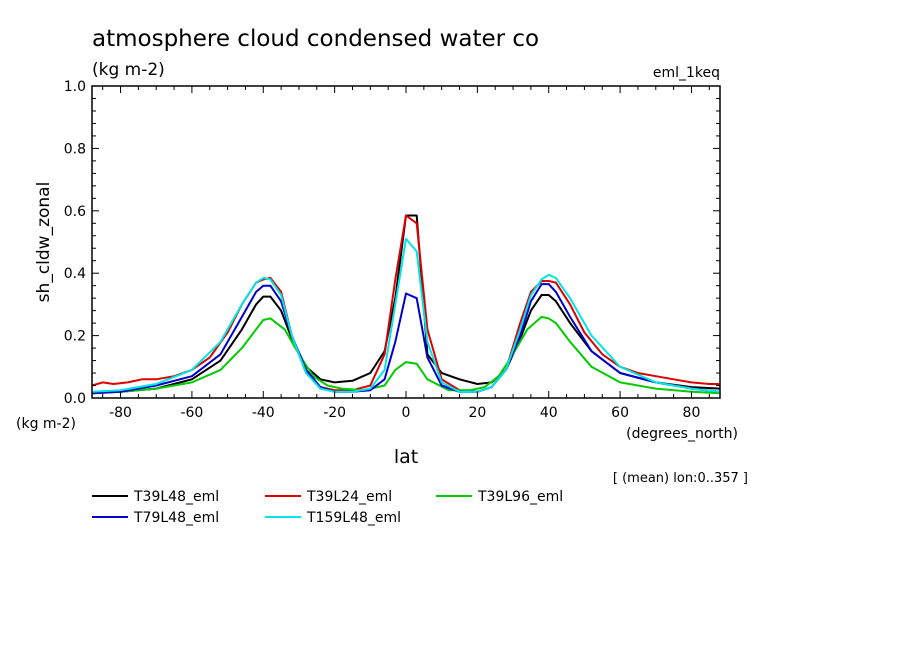 The image size is (904, 654). I want to click on legend-label-3: T79L48_eml, so click(176, 518).